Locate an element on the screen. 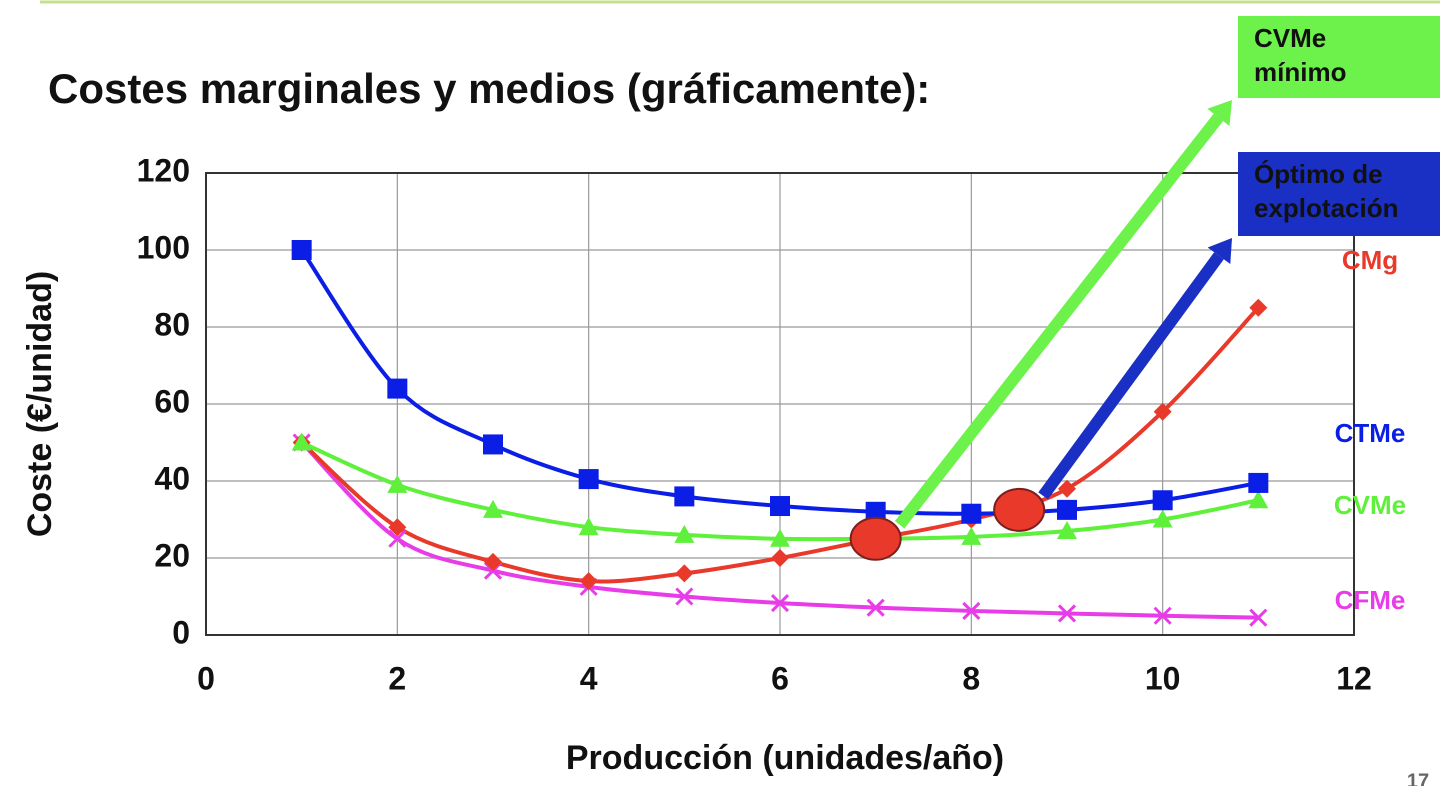  x-tick-label: 10 is located at coordinates (1163, 678).